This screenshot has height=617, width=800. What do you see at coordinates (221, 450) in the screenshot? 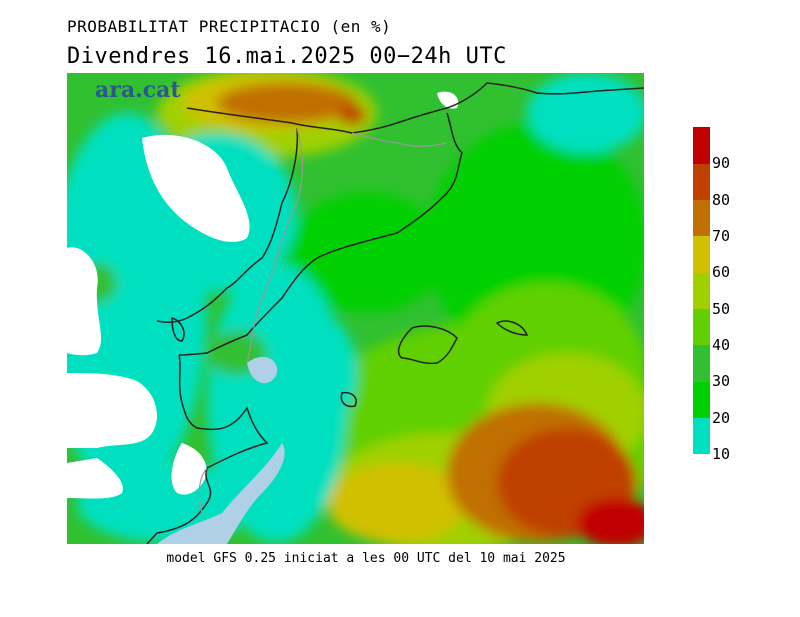
I see `low-probability-area` at bounding box center [221, 450].